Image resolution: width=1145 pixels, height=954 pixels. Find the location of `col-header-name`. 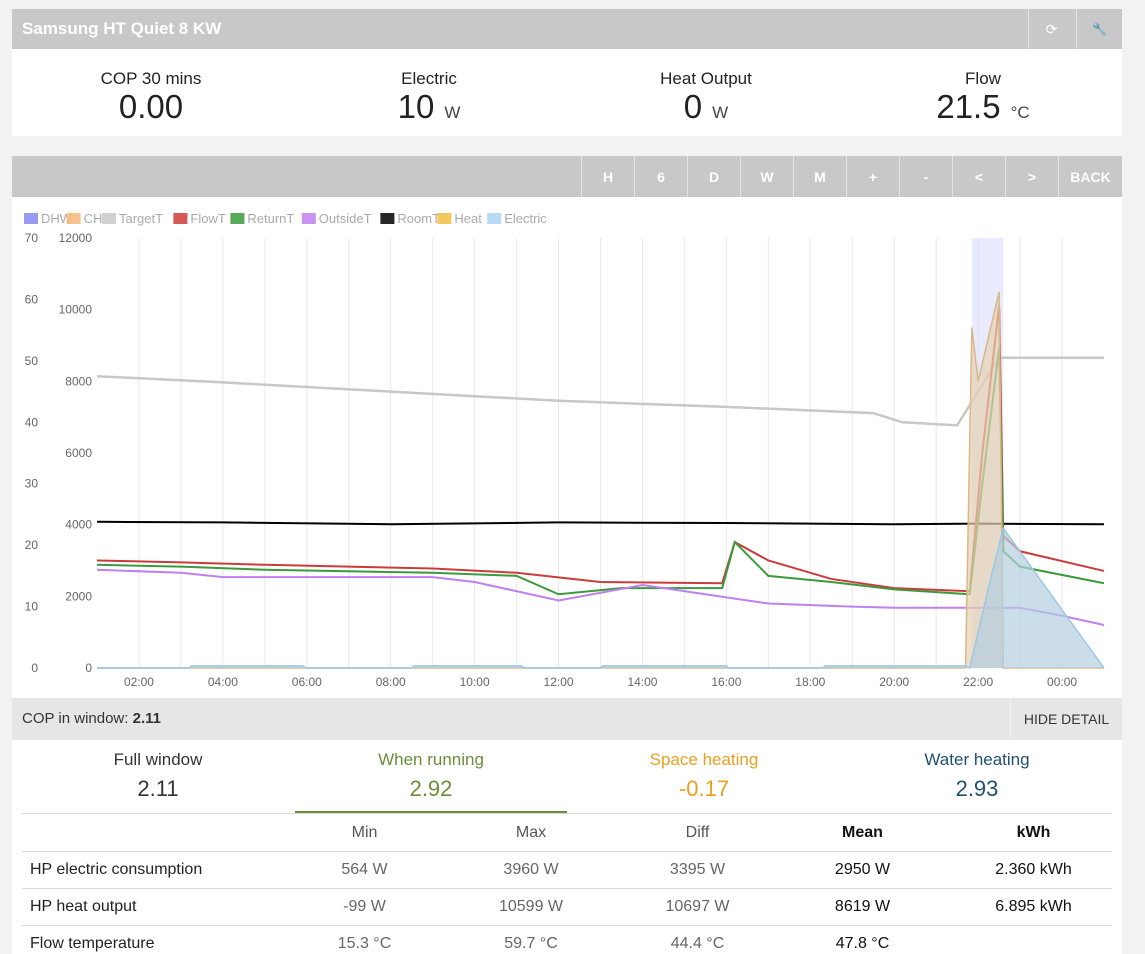

col-header-name is located at coordinates (157, 832).